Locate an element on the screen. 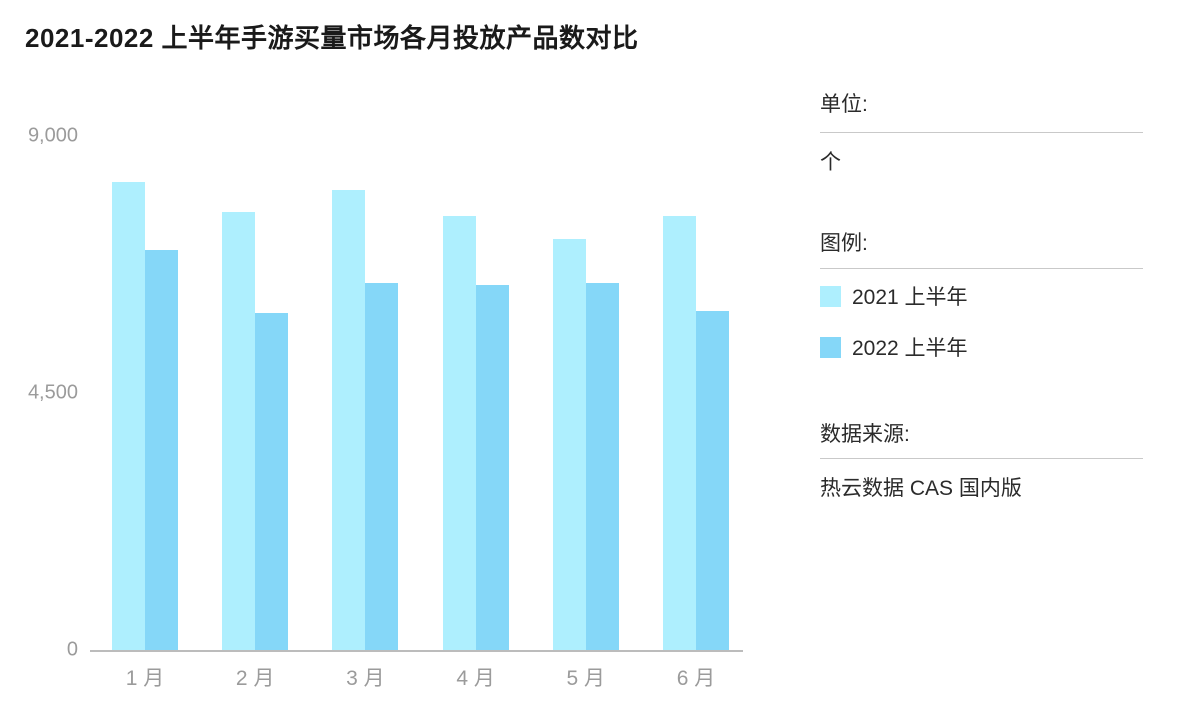  bar-2022-上半年-m5 is located at coordinates (602, 466).